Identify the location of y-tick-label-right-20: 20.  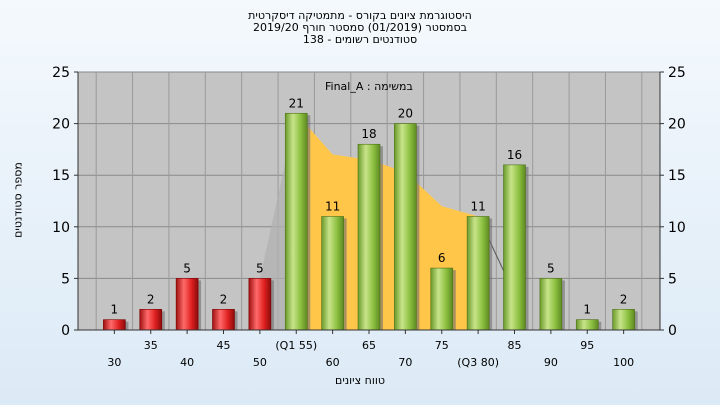
(677, 125).